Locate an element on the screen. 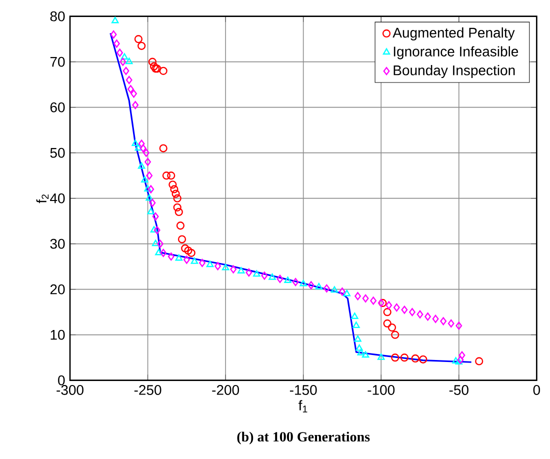  x-tick-label: -300 is located at coordinates (70, 390).